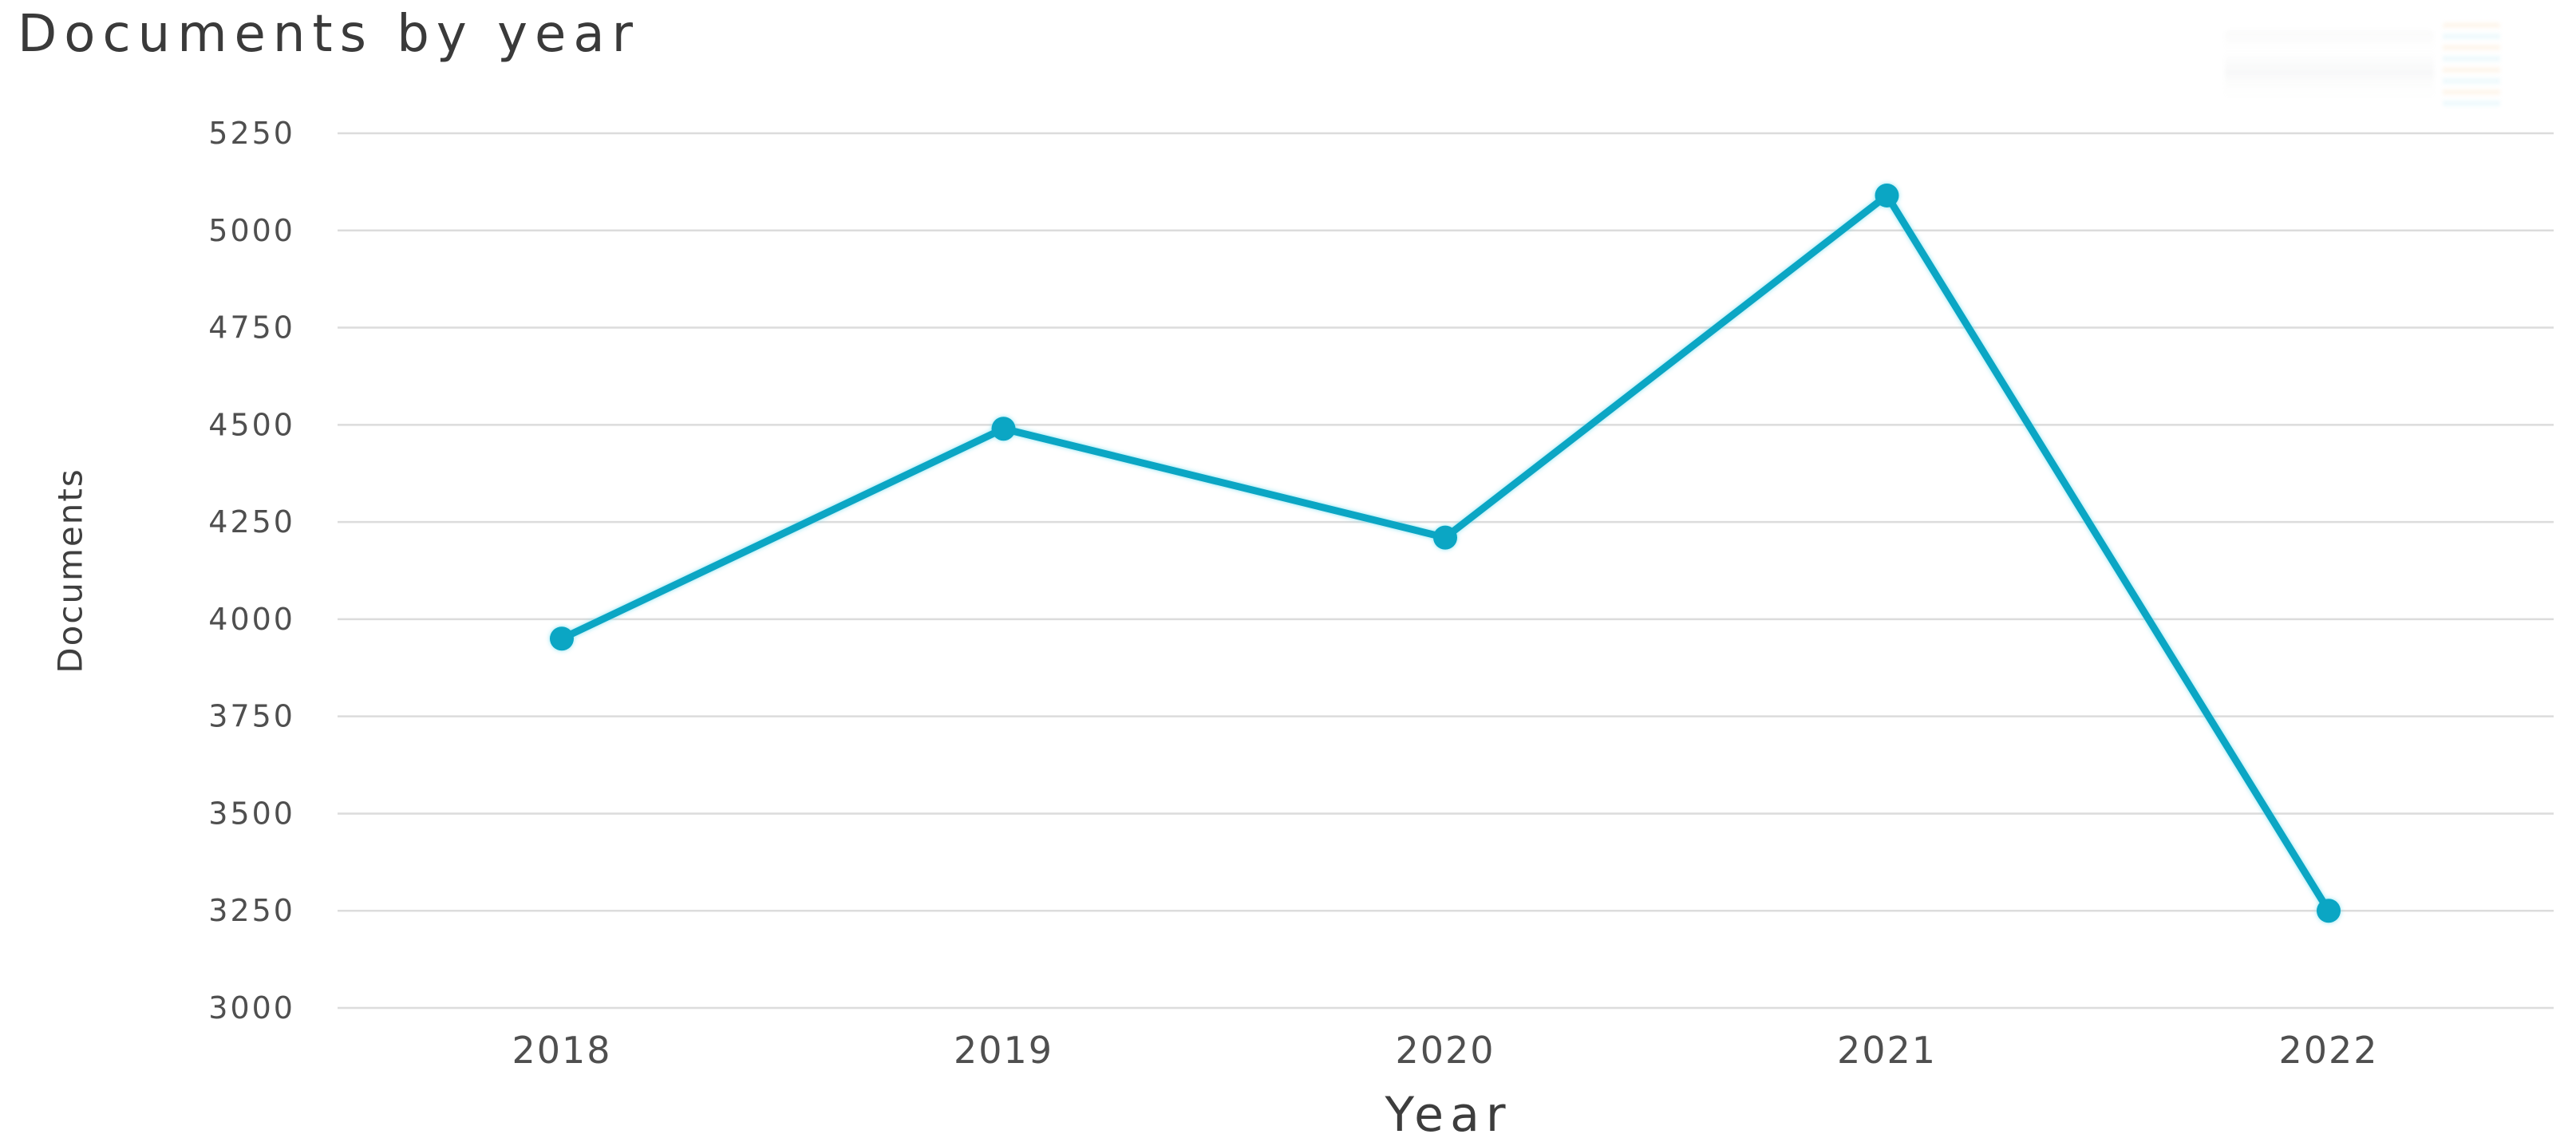  I want to click on y-tick-label-3250: 3250, so click(251, 910).